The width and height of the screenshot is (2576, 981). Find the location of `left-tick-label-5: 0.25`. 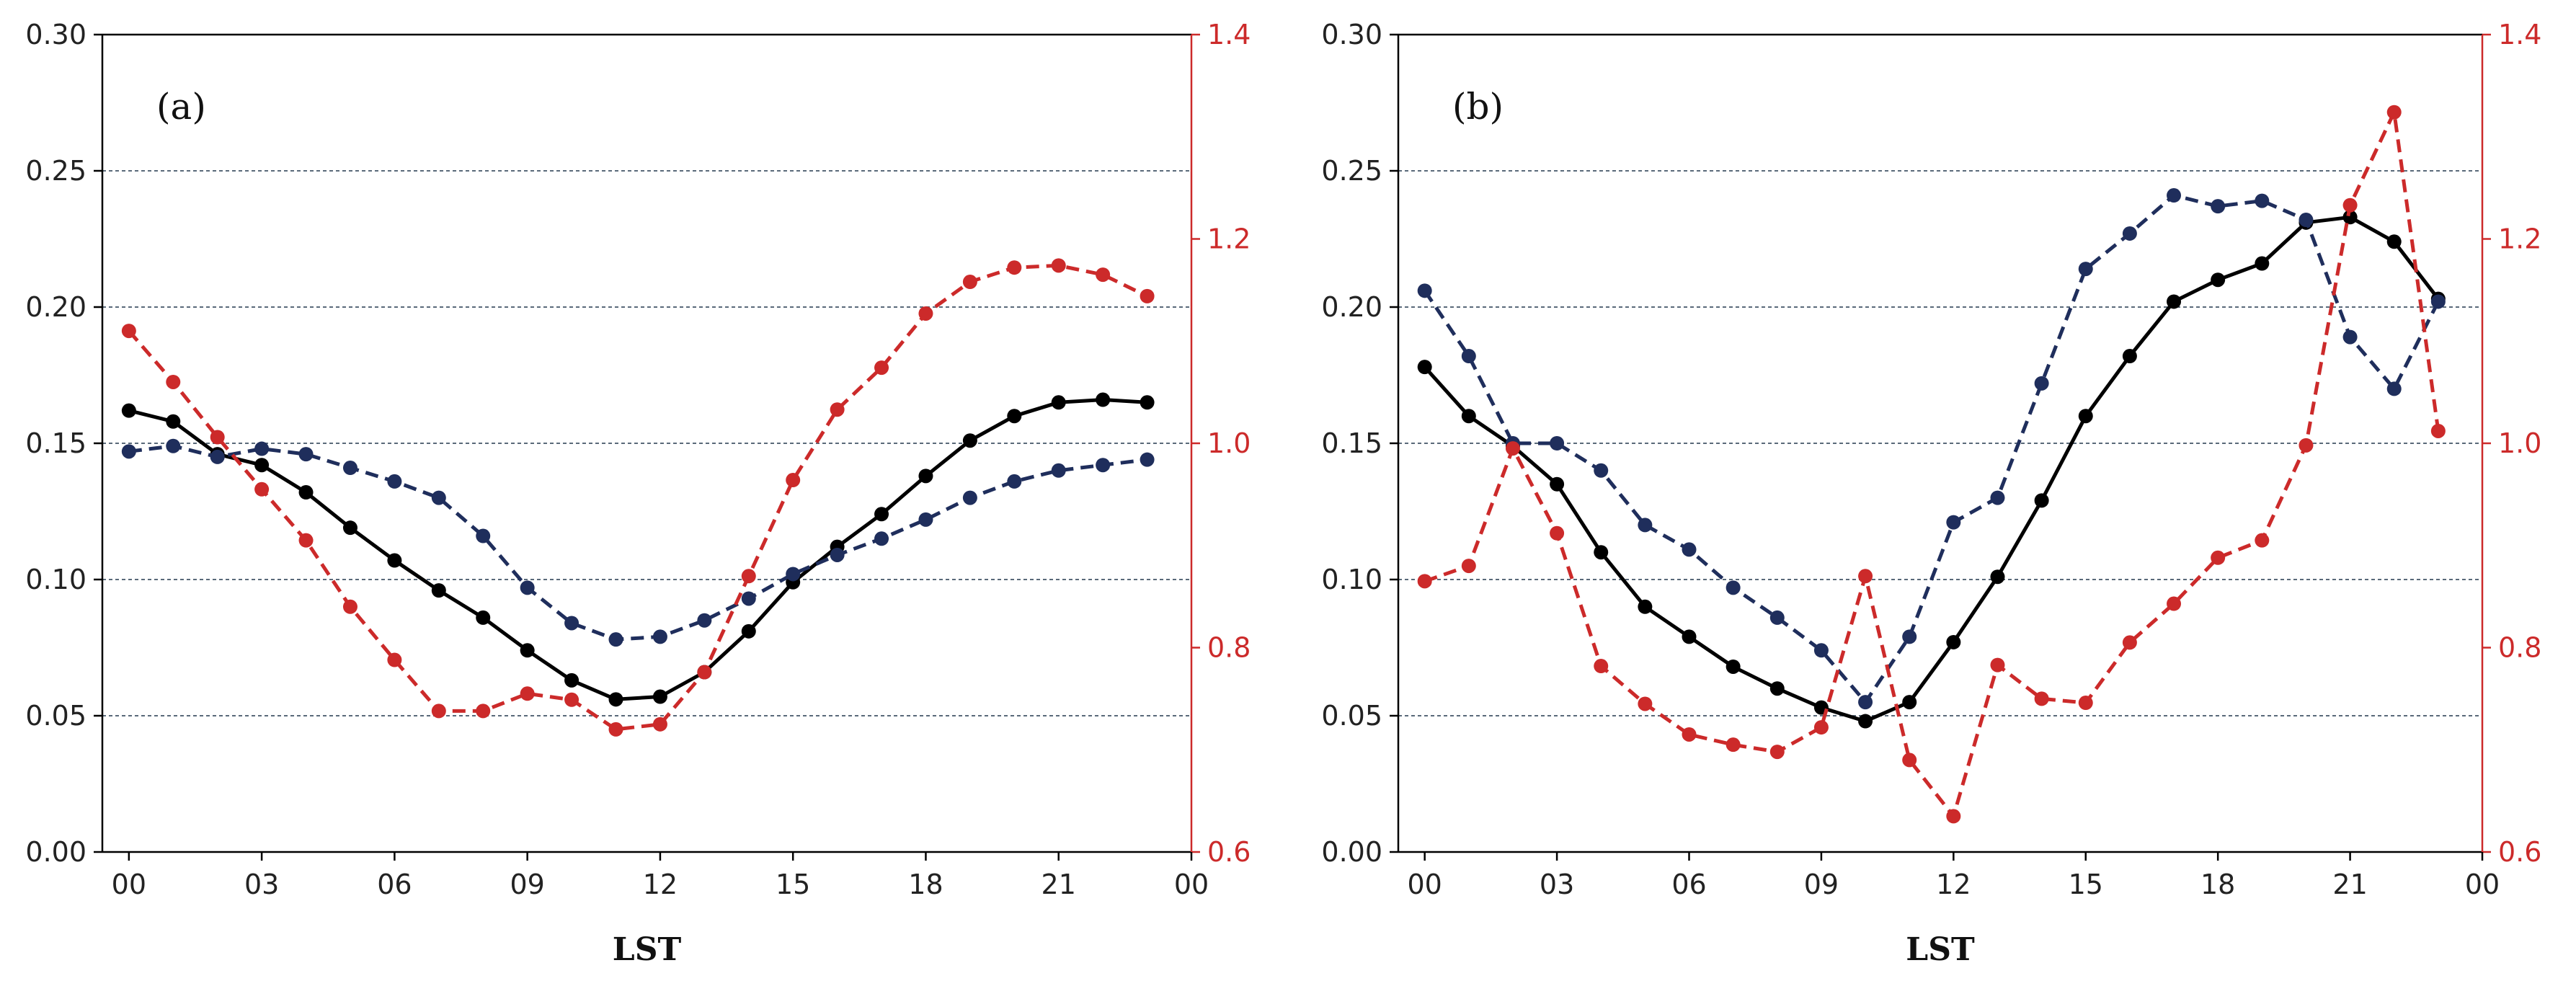

left-tick-label-5: 0.25 is located at coordinates (55, 171).